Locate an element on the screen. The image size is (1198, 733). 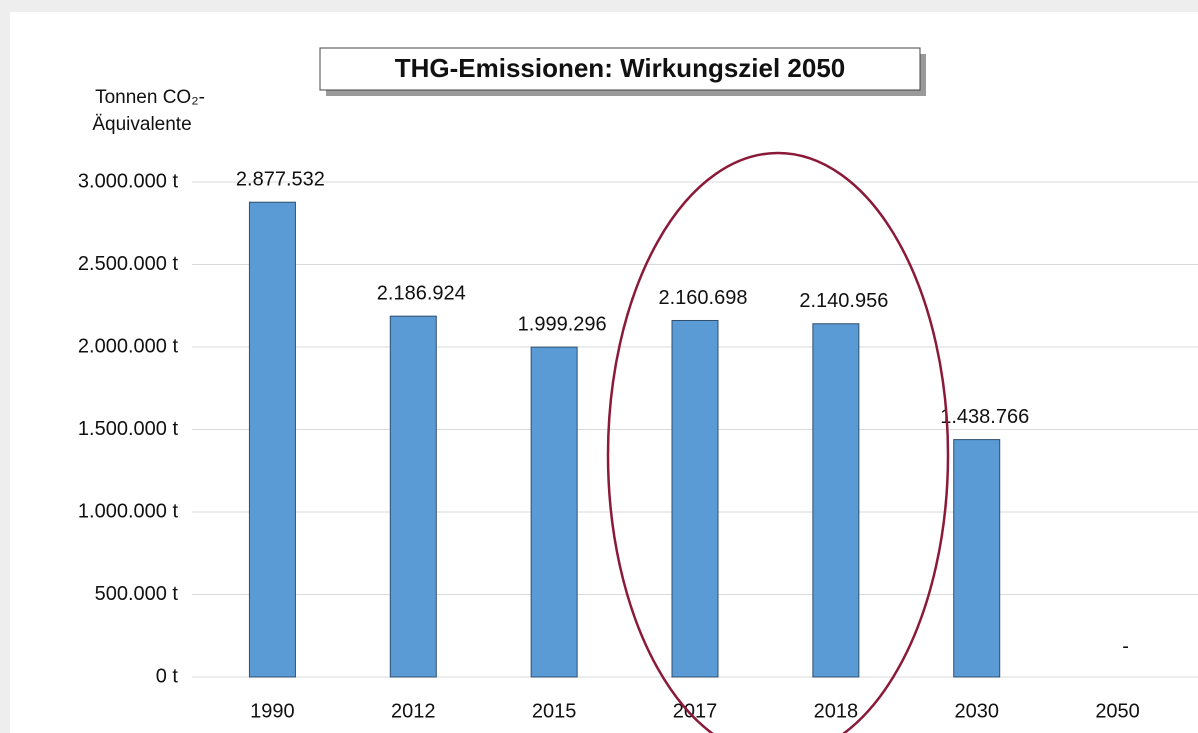
y-tick-label: 2.000.000 t is located at coordinates (128, 346).